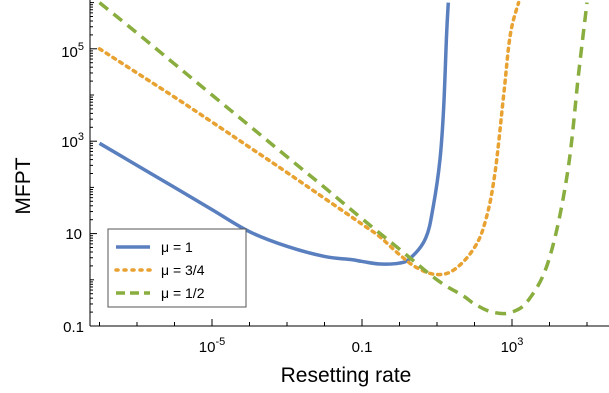 The width and height of the screenshot is (609, 393). I want to click on x-tick-label-0.1: 0.1, so click(362, 347).